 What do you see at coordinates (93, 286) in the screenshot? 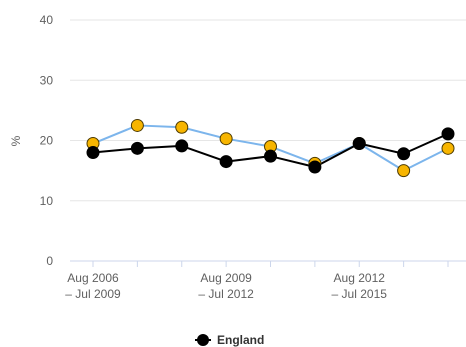
I see `x-tick-label: Aug 2006– Jul 2009` at bounding box center [93, 286].